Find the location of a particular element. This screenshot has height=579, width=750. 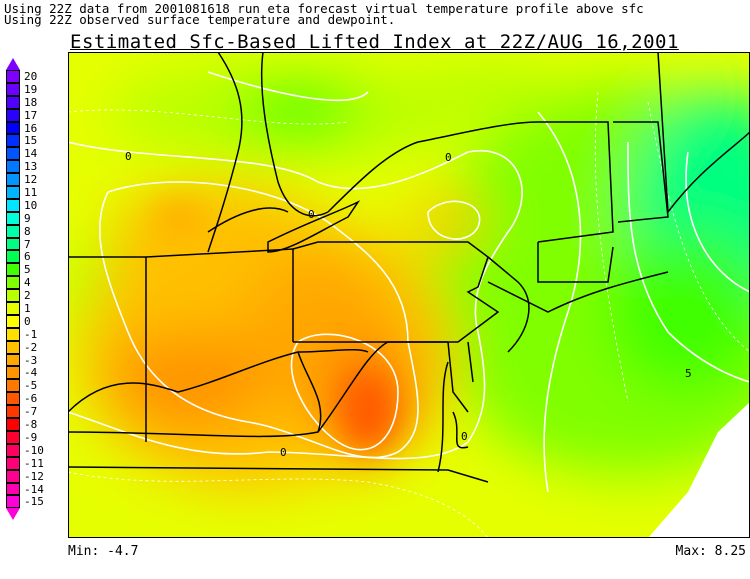

legend-entry: -1 is located at coordinates (36, 334).